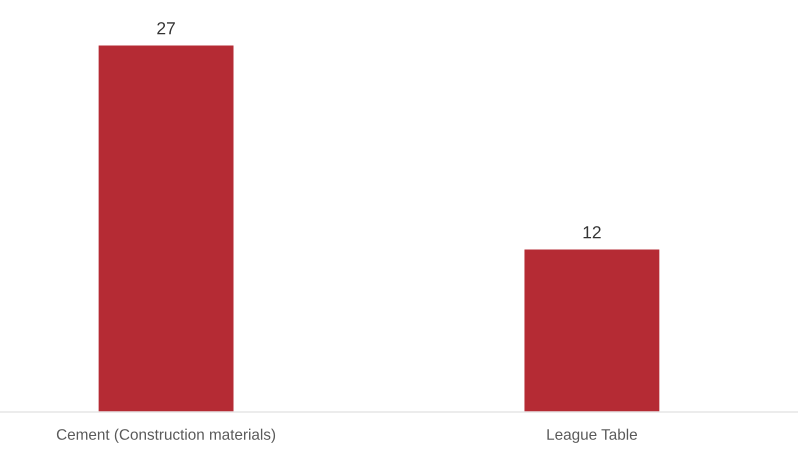 This screenshot has width=798, height=455. I want to click on x-tick-label: Cement (Construction materials), so click(166, 435).